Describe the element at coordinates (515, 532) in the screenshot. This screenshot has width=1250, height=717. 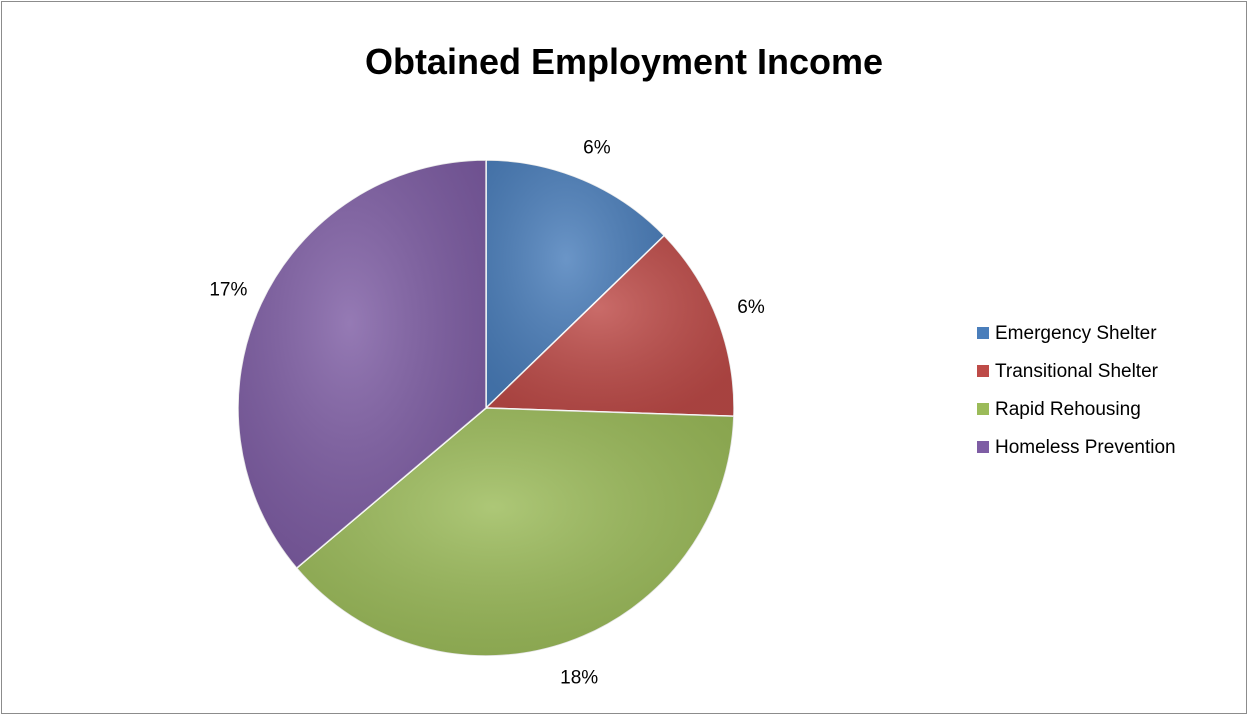
I see `pie-slice-shading-rapid-rehousing` at that location.